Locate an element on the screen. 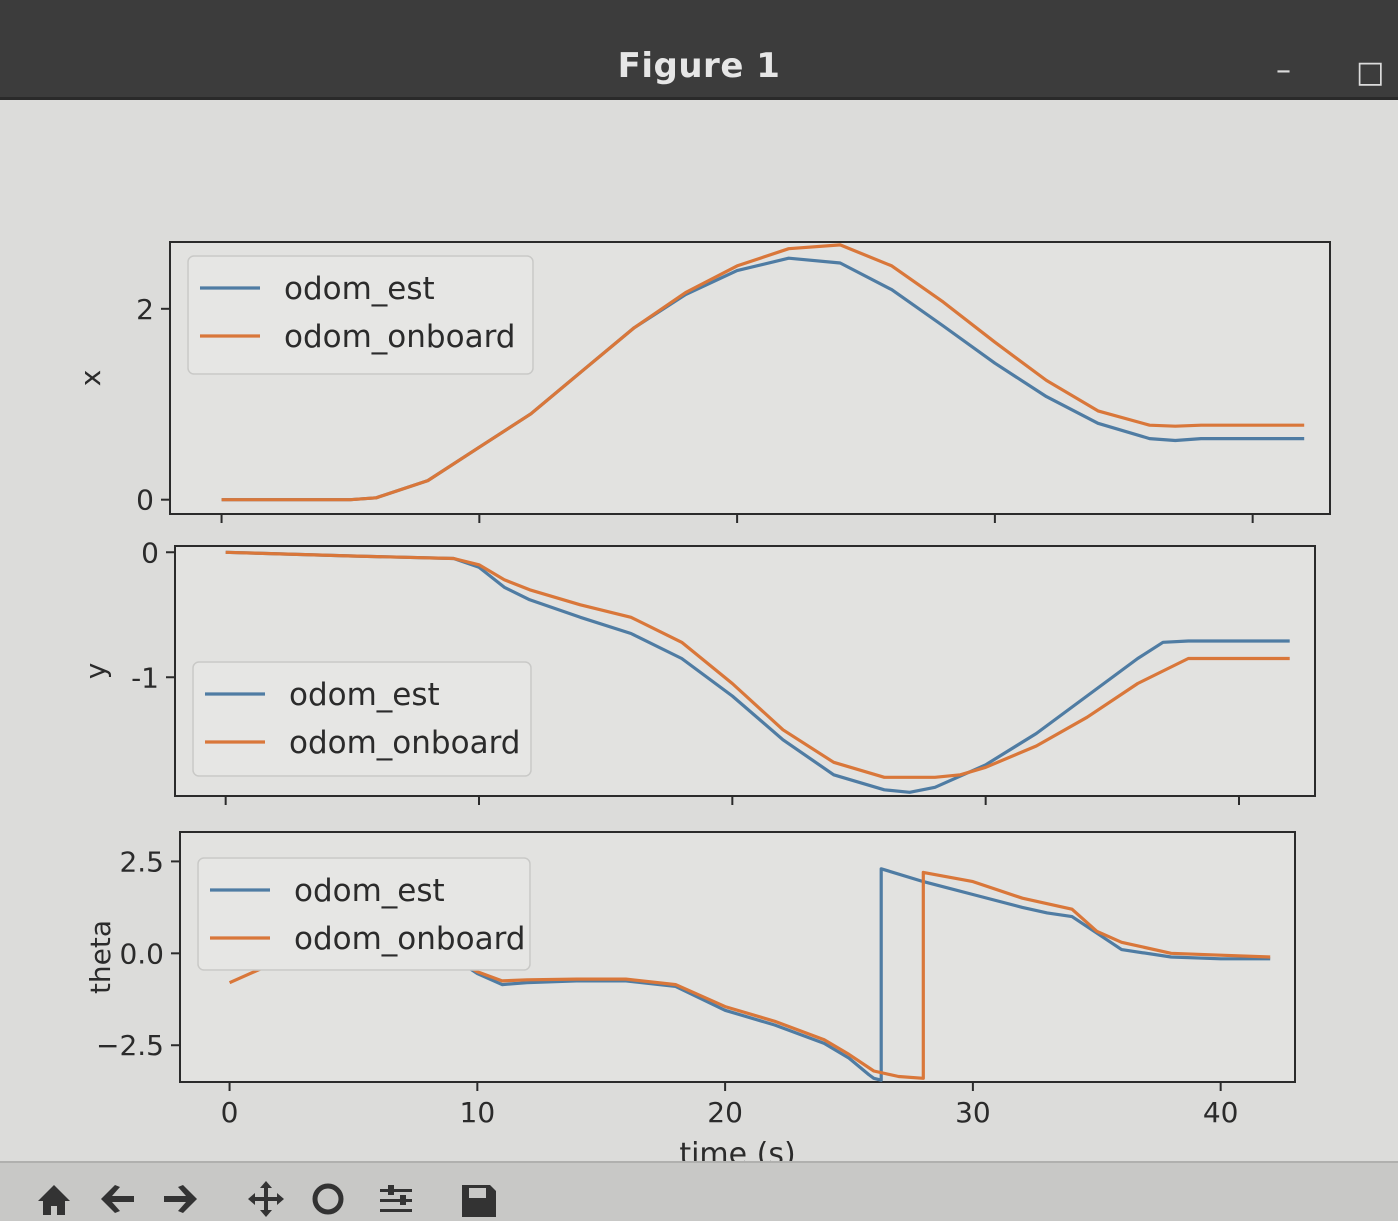  y-tick-label: 0.0 is located at coordinates (141, 953).